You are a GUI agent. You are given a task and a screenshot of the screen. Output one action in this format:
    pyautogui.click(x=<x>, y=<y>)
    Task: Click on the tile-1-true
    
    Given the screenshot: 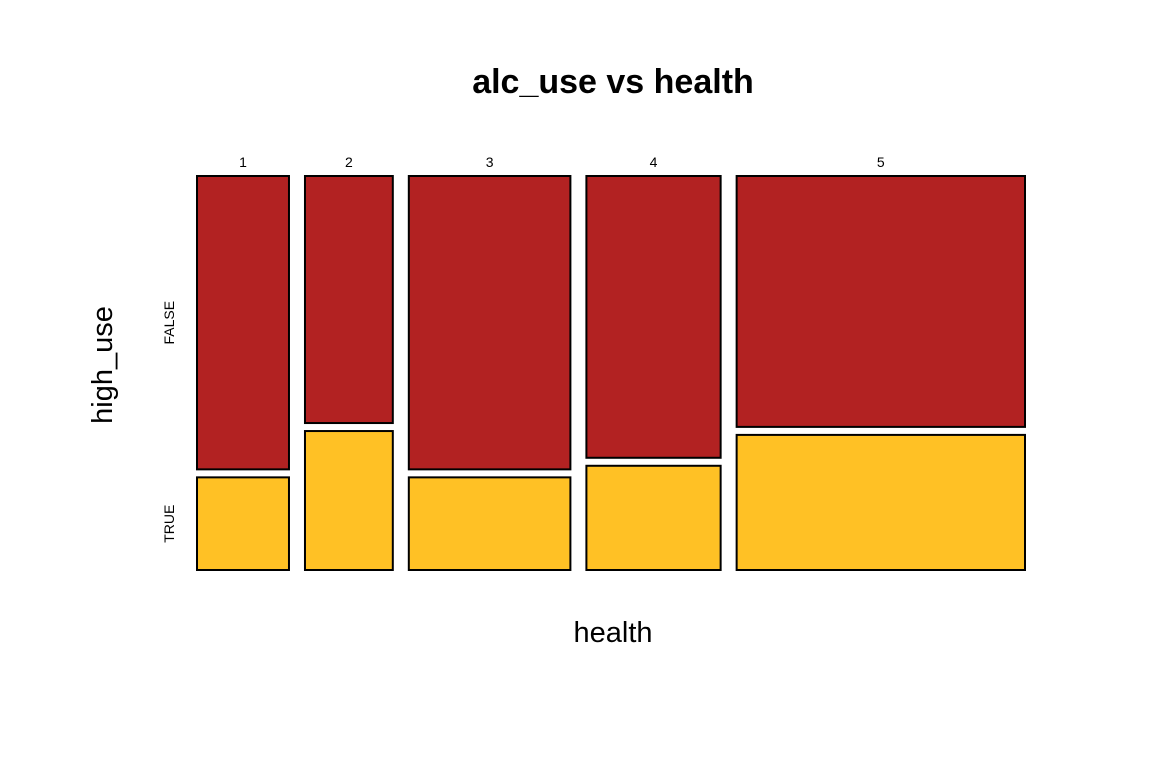 What is the action you would take?
    pyautogui.click(x=243, y=523)
    